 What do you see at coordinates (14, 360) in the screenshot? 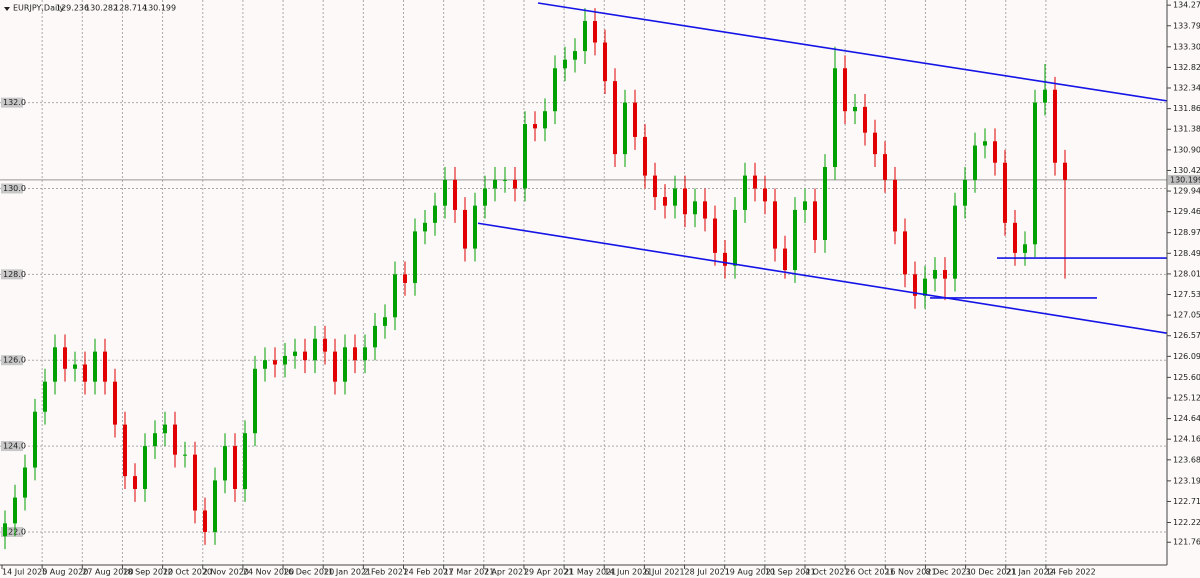
I see `level-label: 126.0` at bounding box center [14, 360].